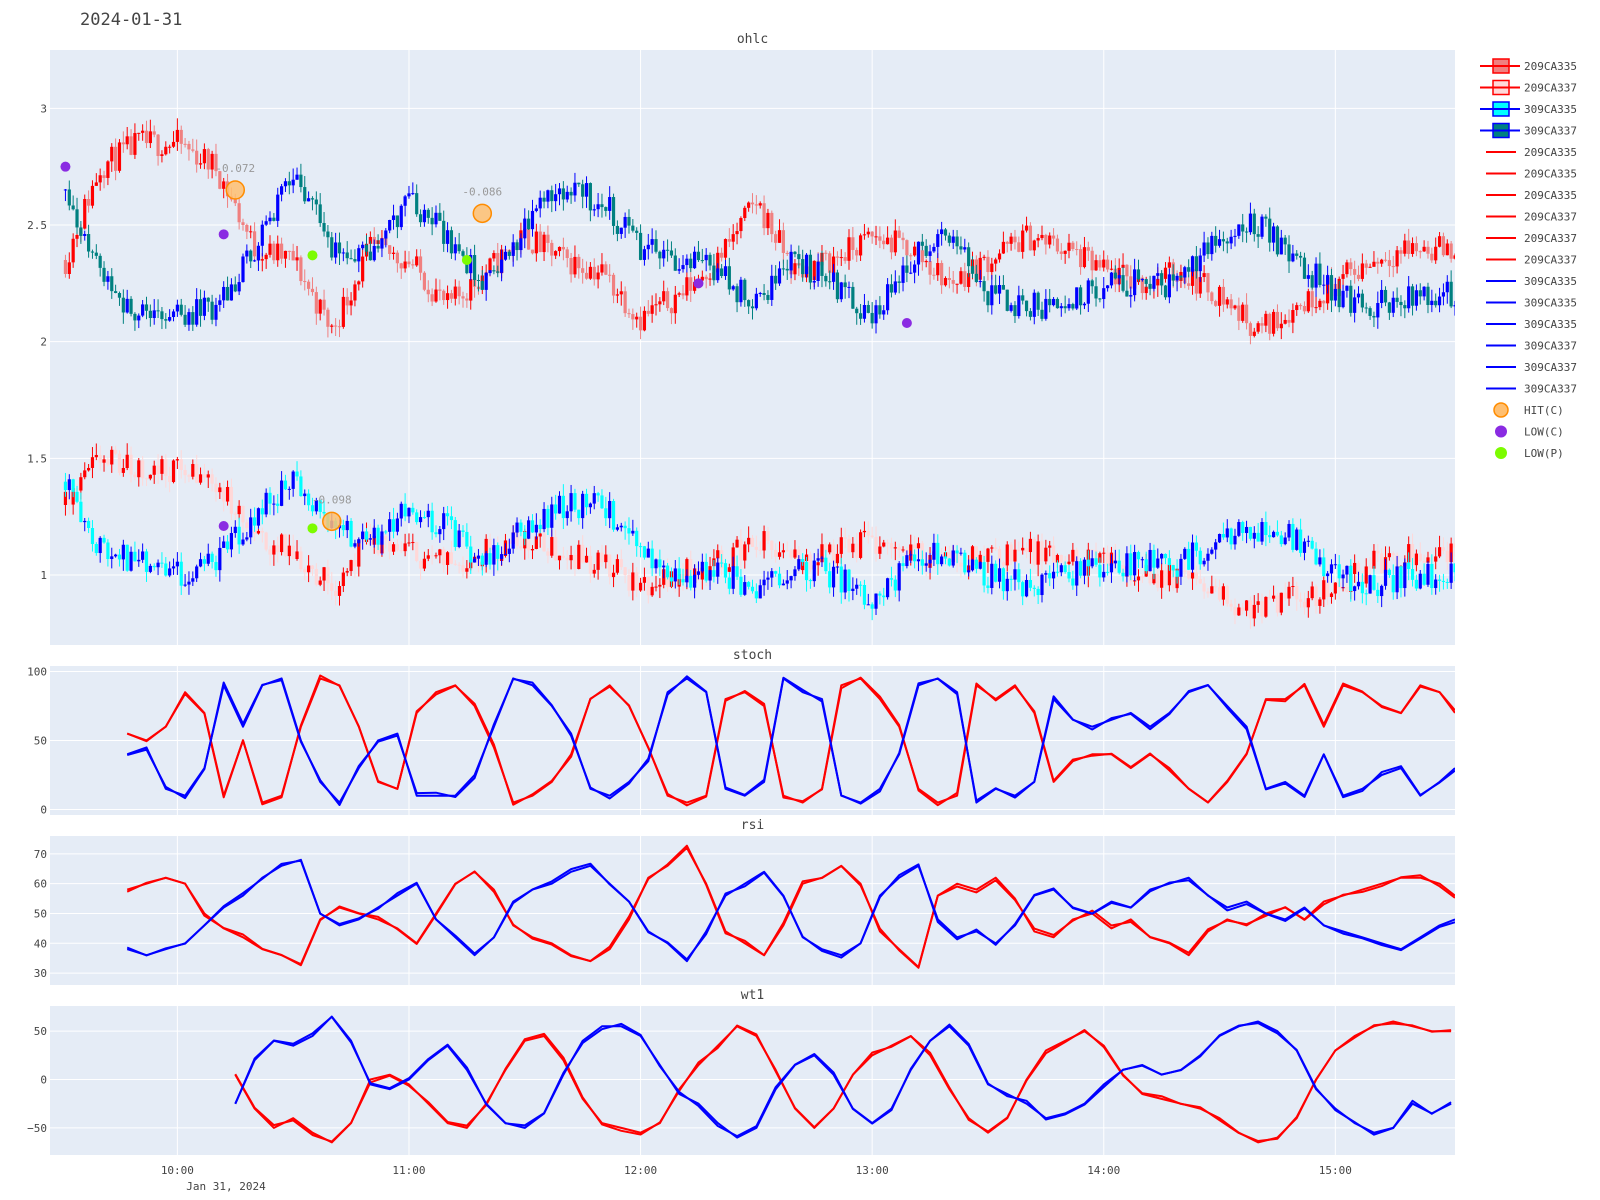 The height and width of the screenshot is (1200, 1600). I want to click on legend-label: 309CA335, so click(1550, 324).